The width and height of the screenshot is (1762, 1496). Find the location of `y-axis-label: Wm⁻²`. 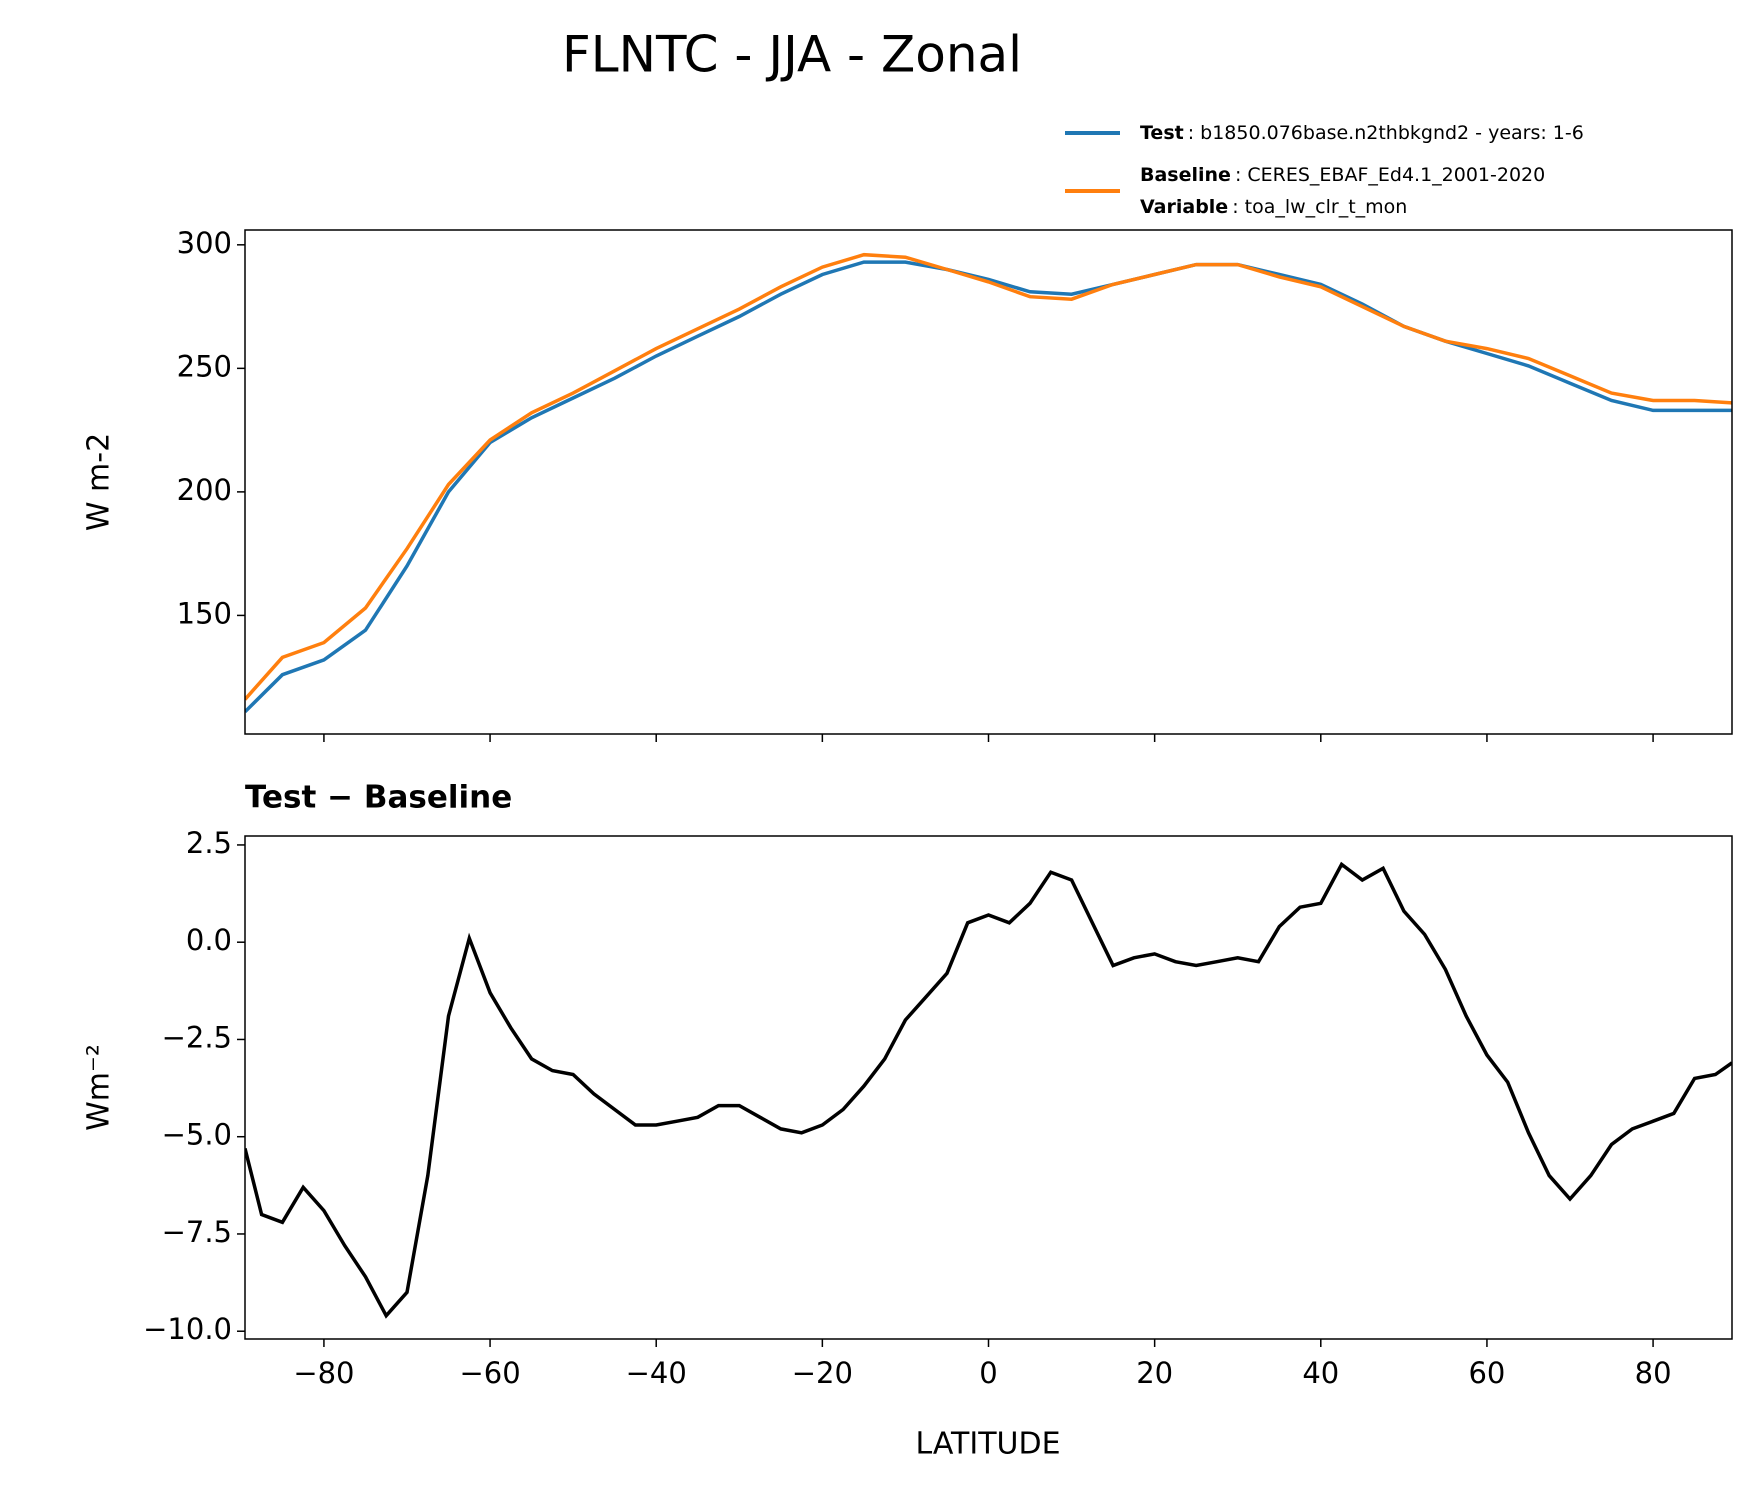

y-axis-label: Wm⁻² is located at coordinates (99, 1087).